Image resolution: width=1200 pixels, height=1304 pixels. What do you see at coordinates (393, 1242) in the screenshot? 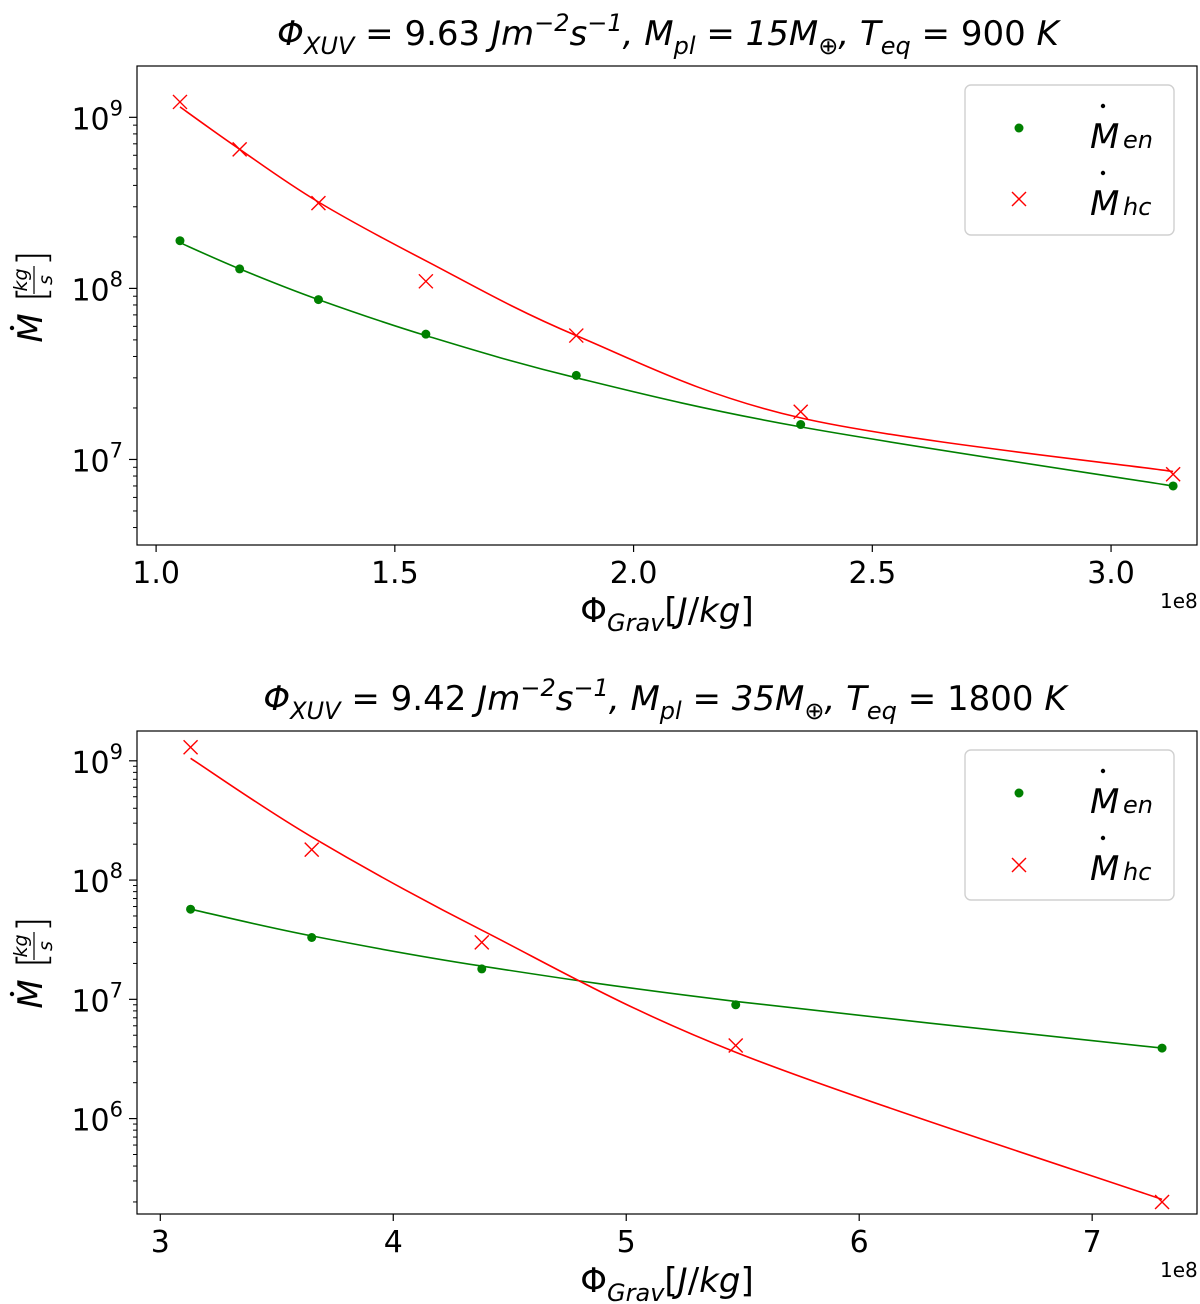
I see `x-tick-label: 4` at bounding box center [393, 1242].